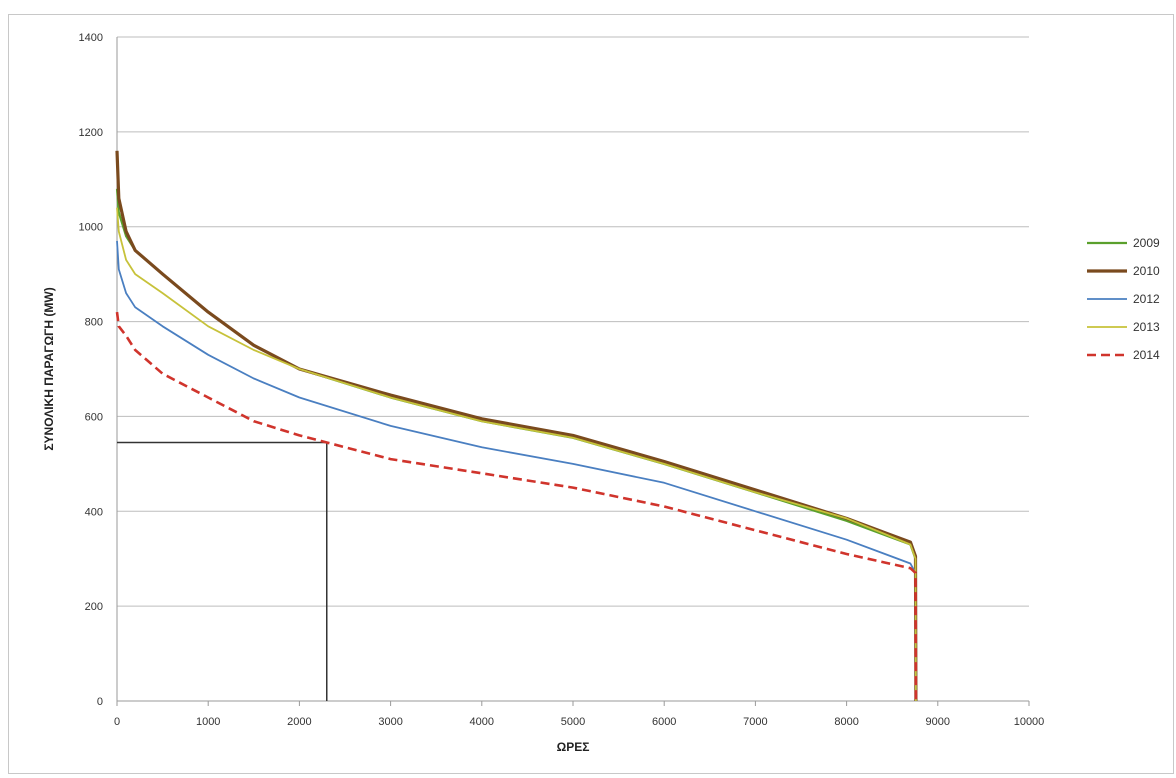 This screenshot has height=778, width=1176. What do you see at coordinates (755, 722) in the screenshot?
I see `x-tick-label-7000: 7000` at bounding box center [755, 722].